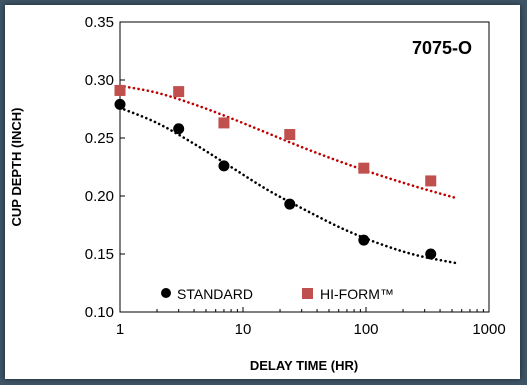  Describe the element at coordinates (357, 294) in the screenshot. I see `legend-label-hiform: HI-FORM™` at that location.